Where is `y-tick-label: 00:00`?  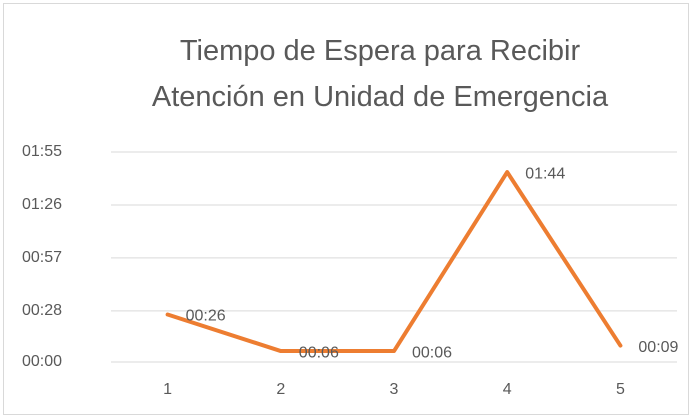 y-tick-label: 00:00 is located at coordinates (42, 361).